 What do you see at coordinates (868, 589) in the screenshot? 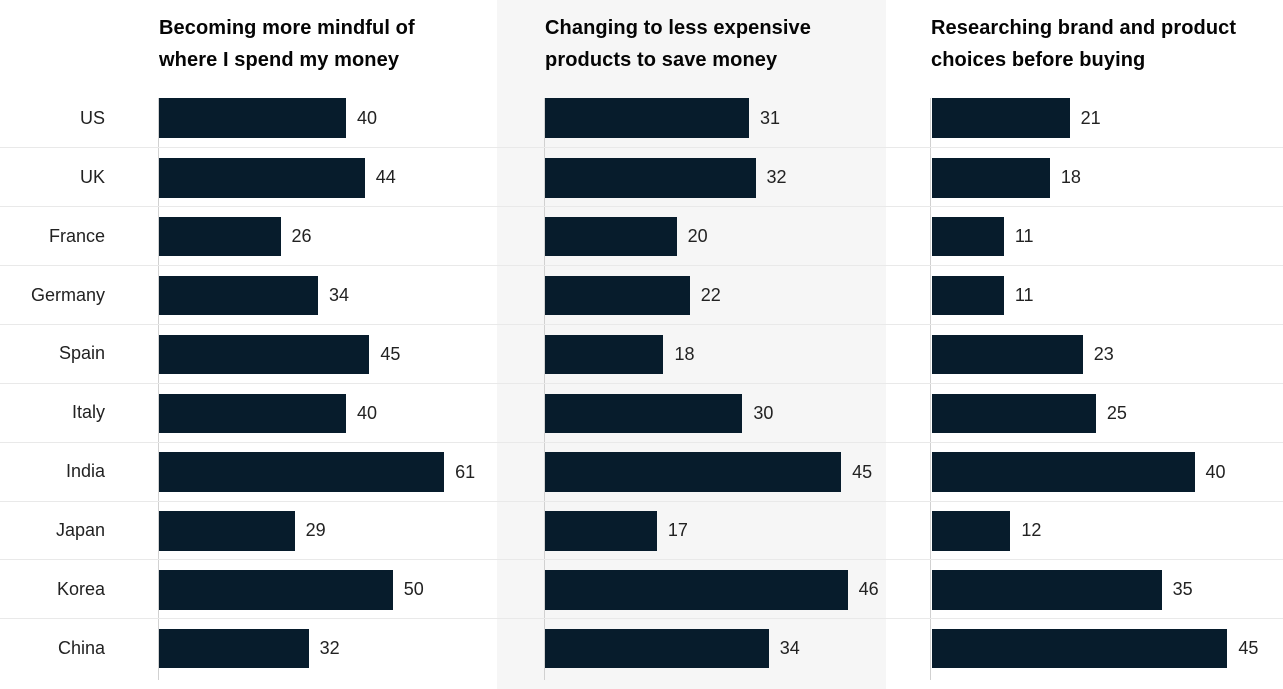
I see `bar-value-label: 46` at bounding box center [868, 589].